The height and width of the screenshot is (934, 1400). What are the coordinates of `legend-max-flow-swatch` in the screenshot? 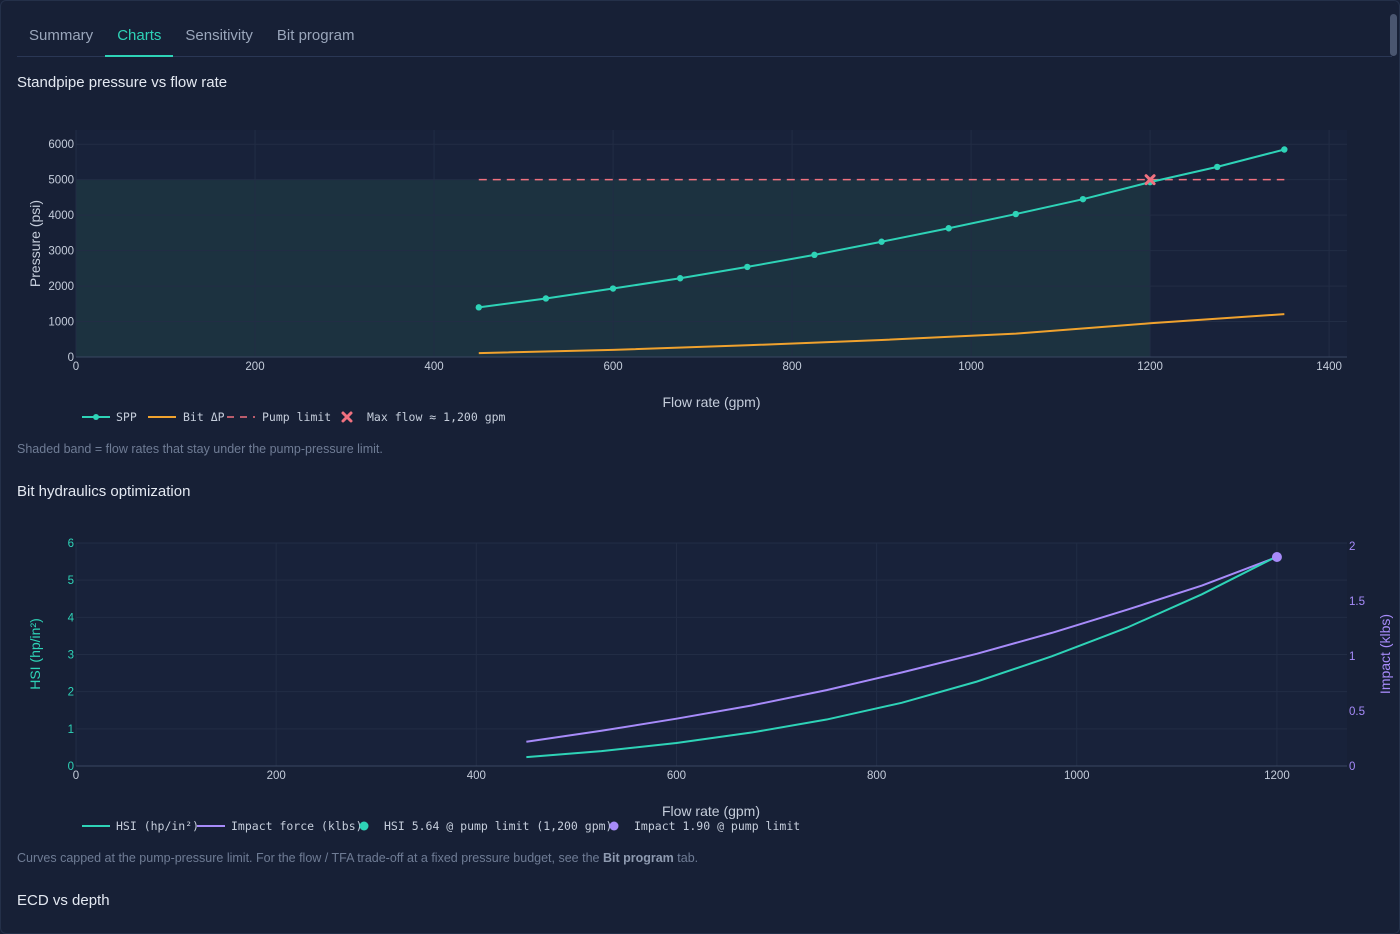 It's located at (347, 417).